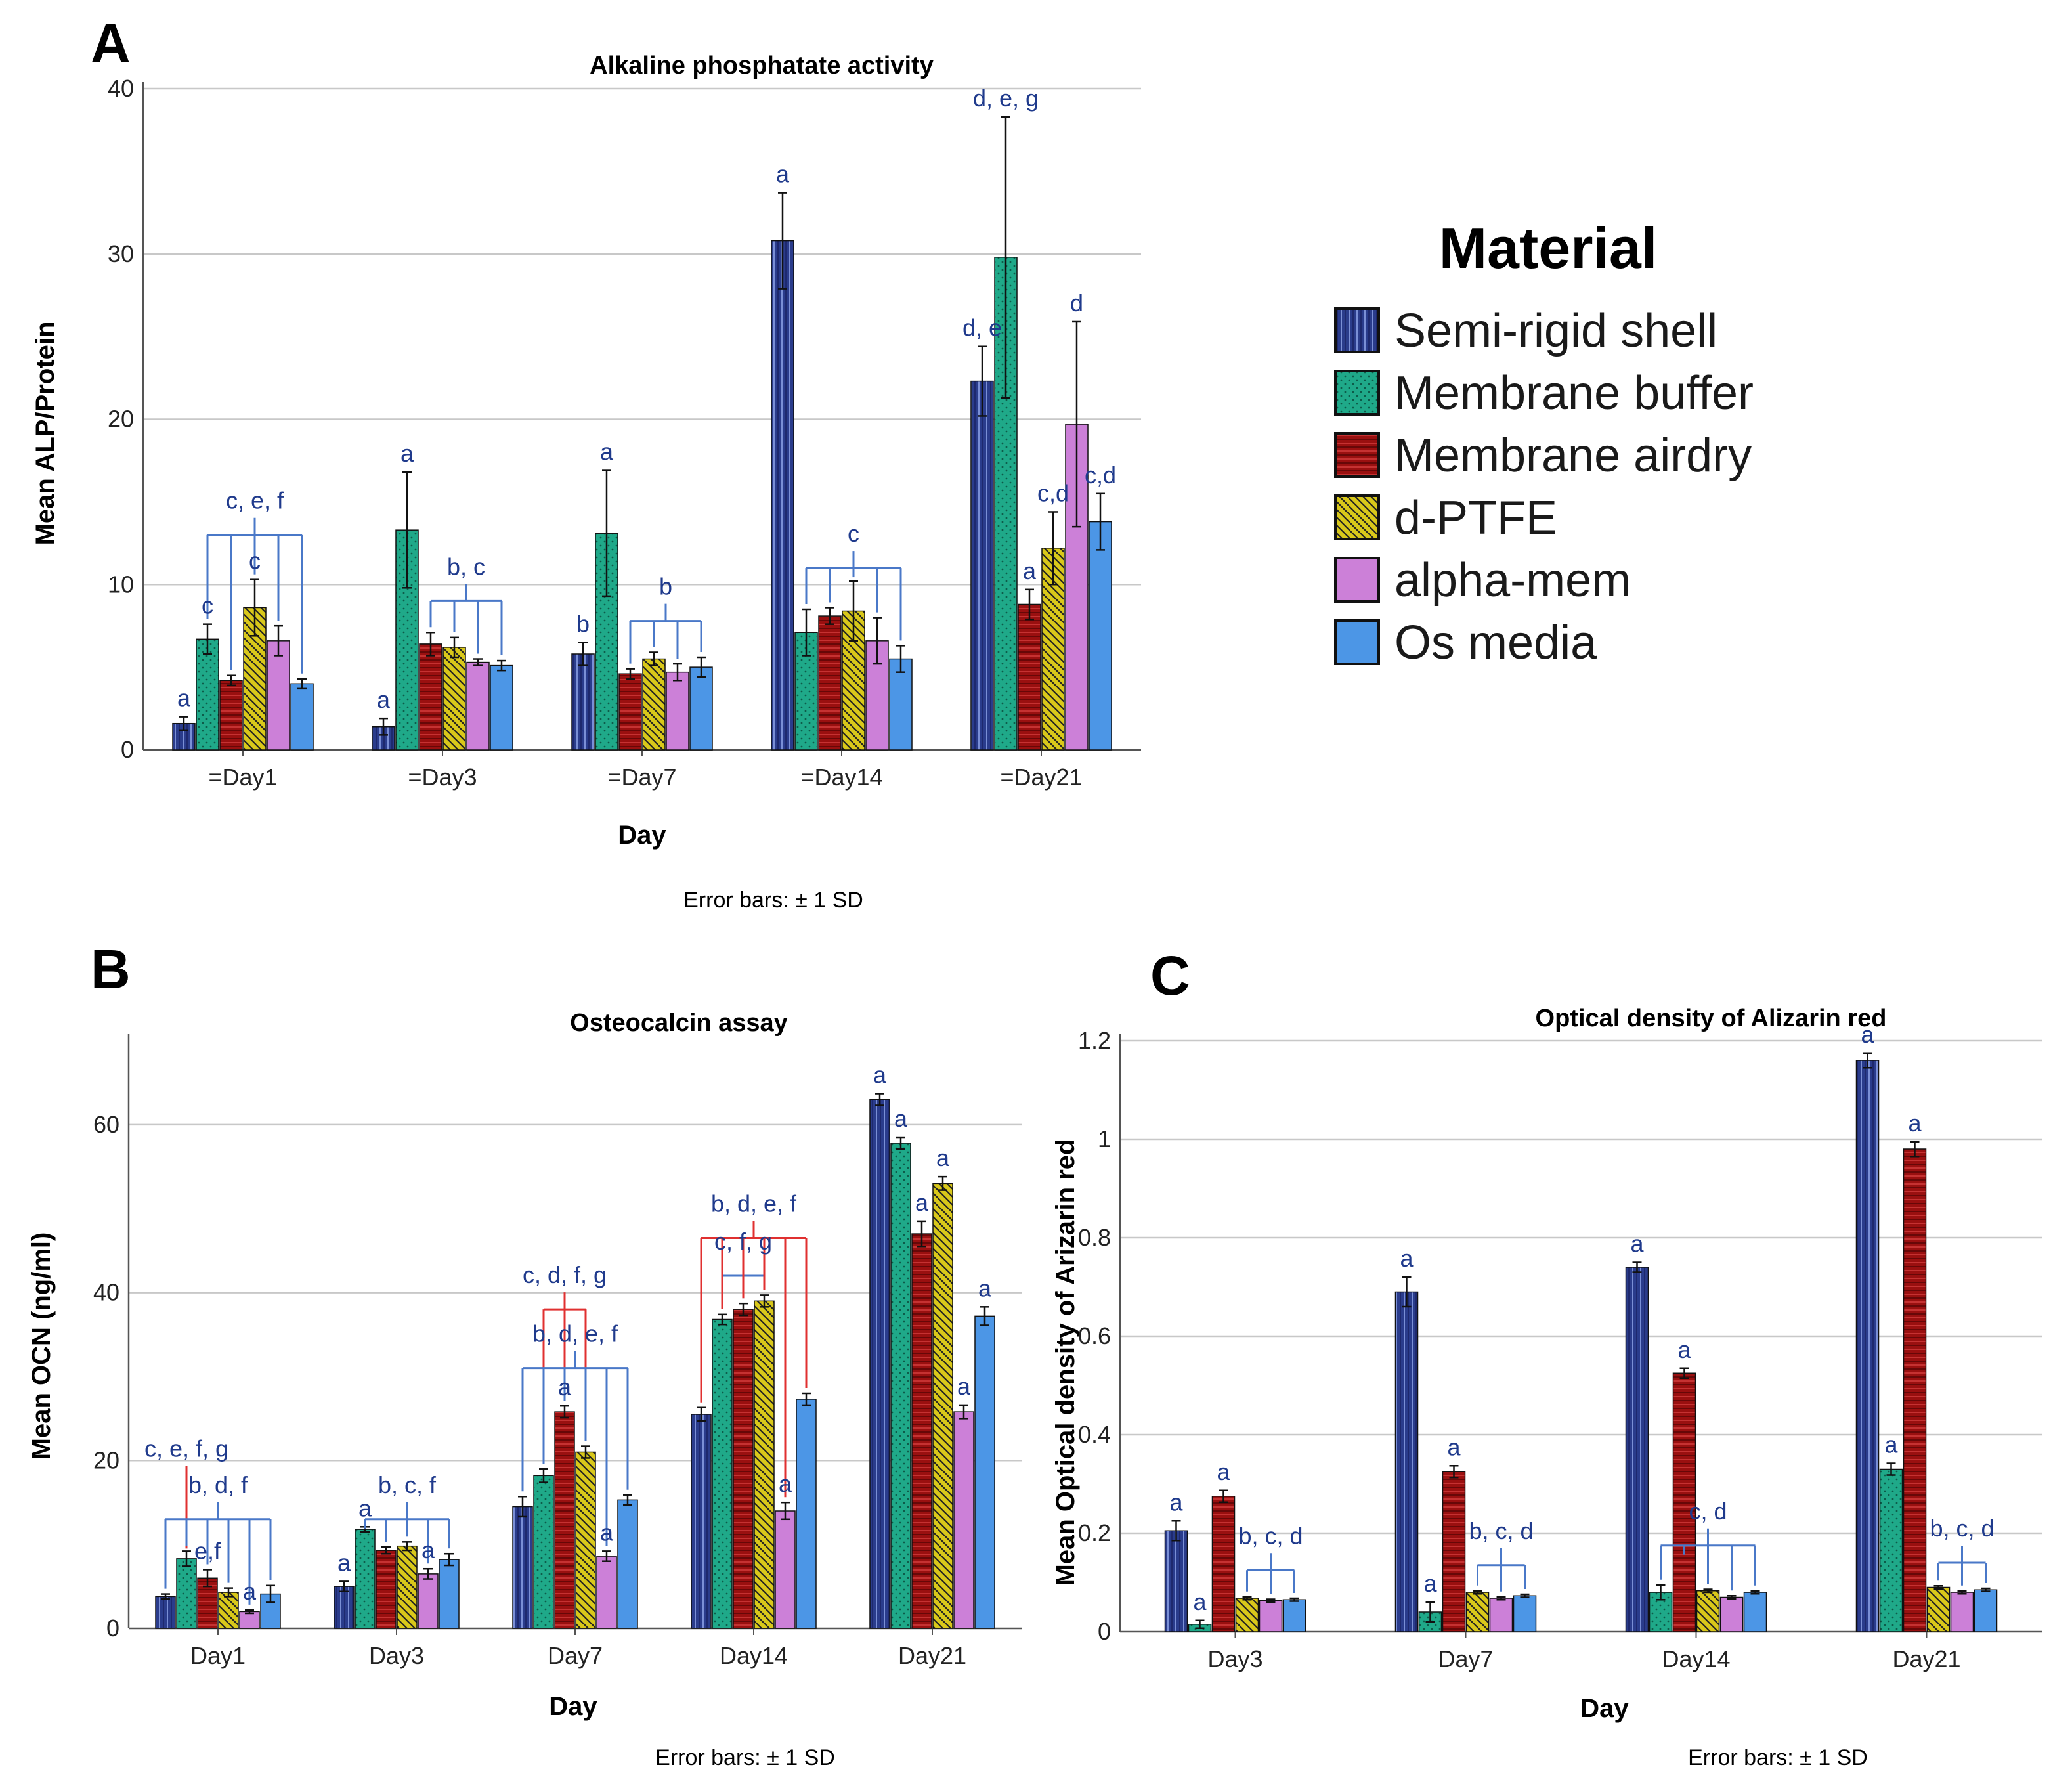 This screenshot has width=2072, height=1786. Describe the element at coordinates (455, 647) in the screenshot. I see `error-bar-d-ptfe-day3` at that location.